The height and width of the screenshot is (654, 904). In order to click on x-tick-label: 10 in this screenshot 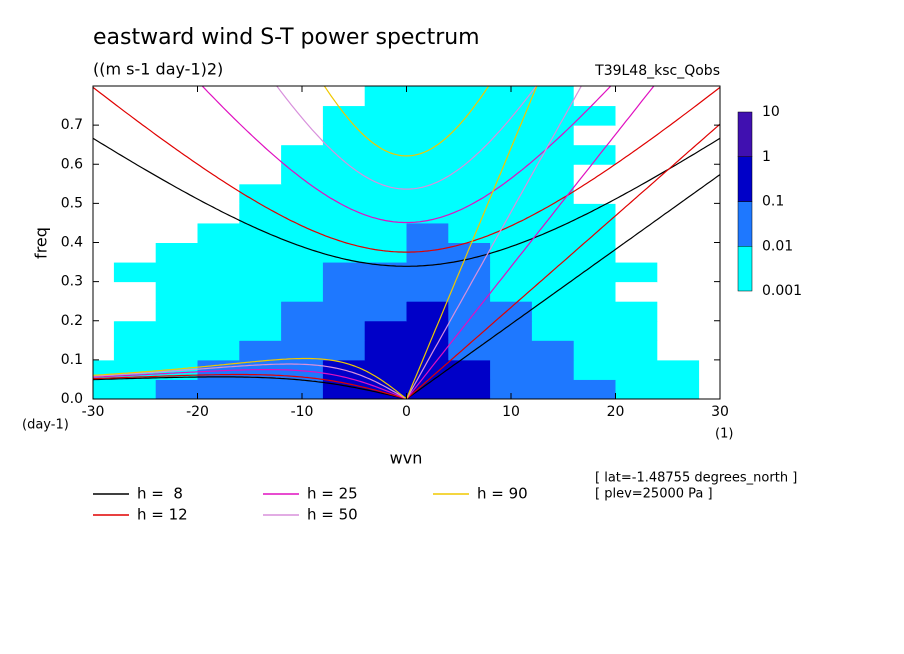, I will do `click(511, 412)`.